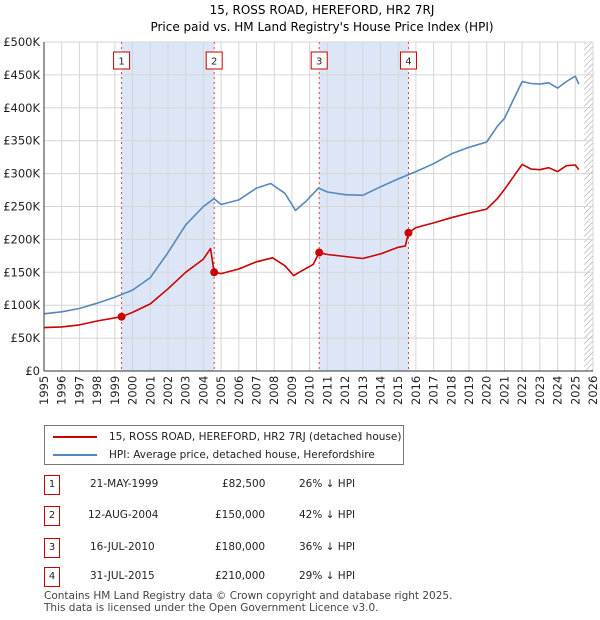 The height and width of the screenshot is (620, 600). What do you see at coordinates (168, 390) in the screenshot?
I see `x-tick-label: 2002` at bounding box center [168, 390].